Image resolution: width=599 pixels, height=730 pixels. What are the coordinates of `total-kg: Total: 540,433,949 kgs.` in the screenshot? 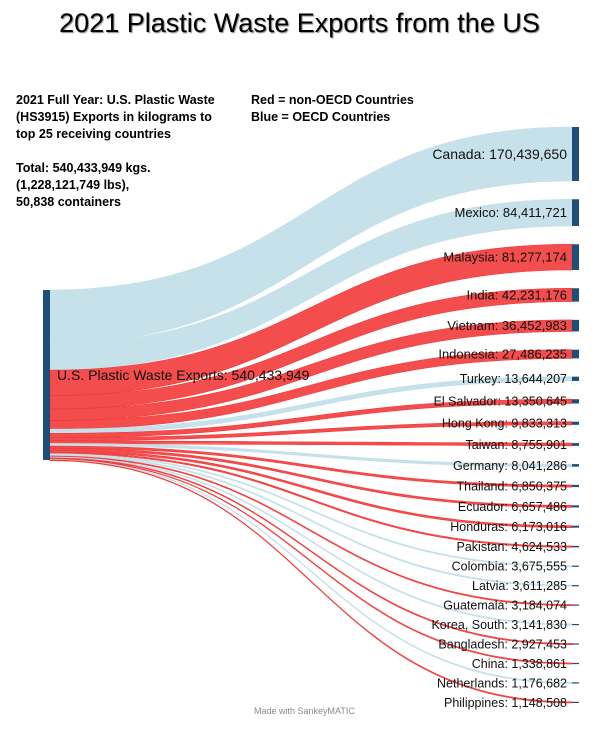 It's located at (83, 168).